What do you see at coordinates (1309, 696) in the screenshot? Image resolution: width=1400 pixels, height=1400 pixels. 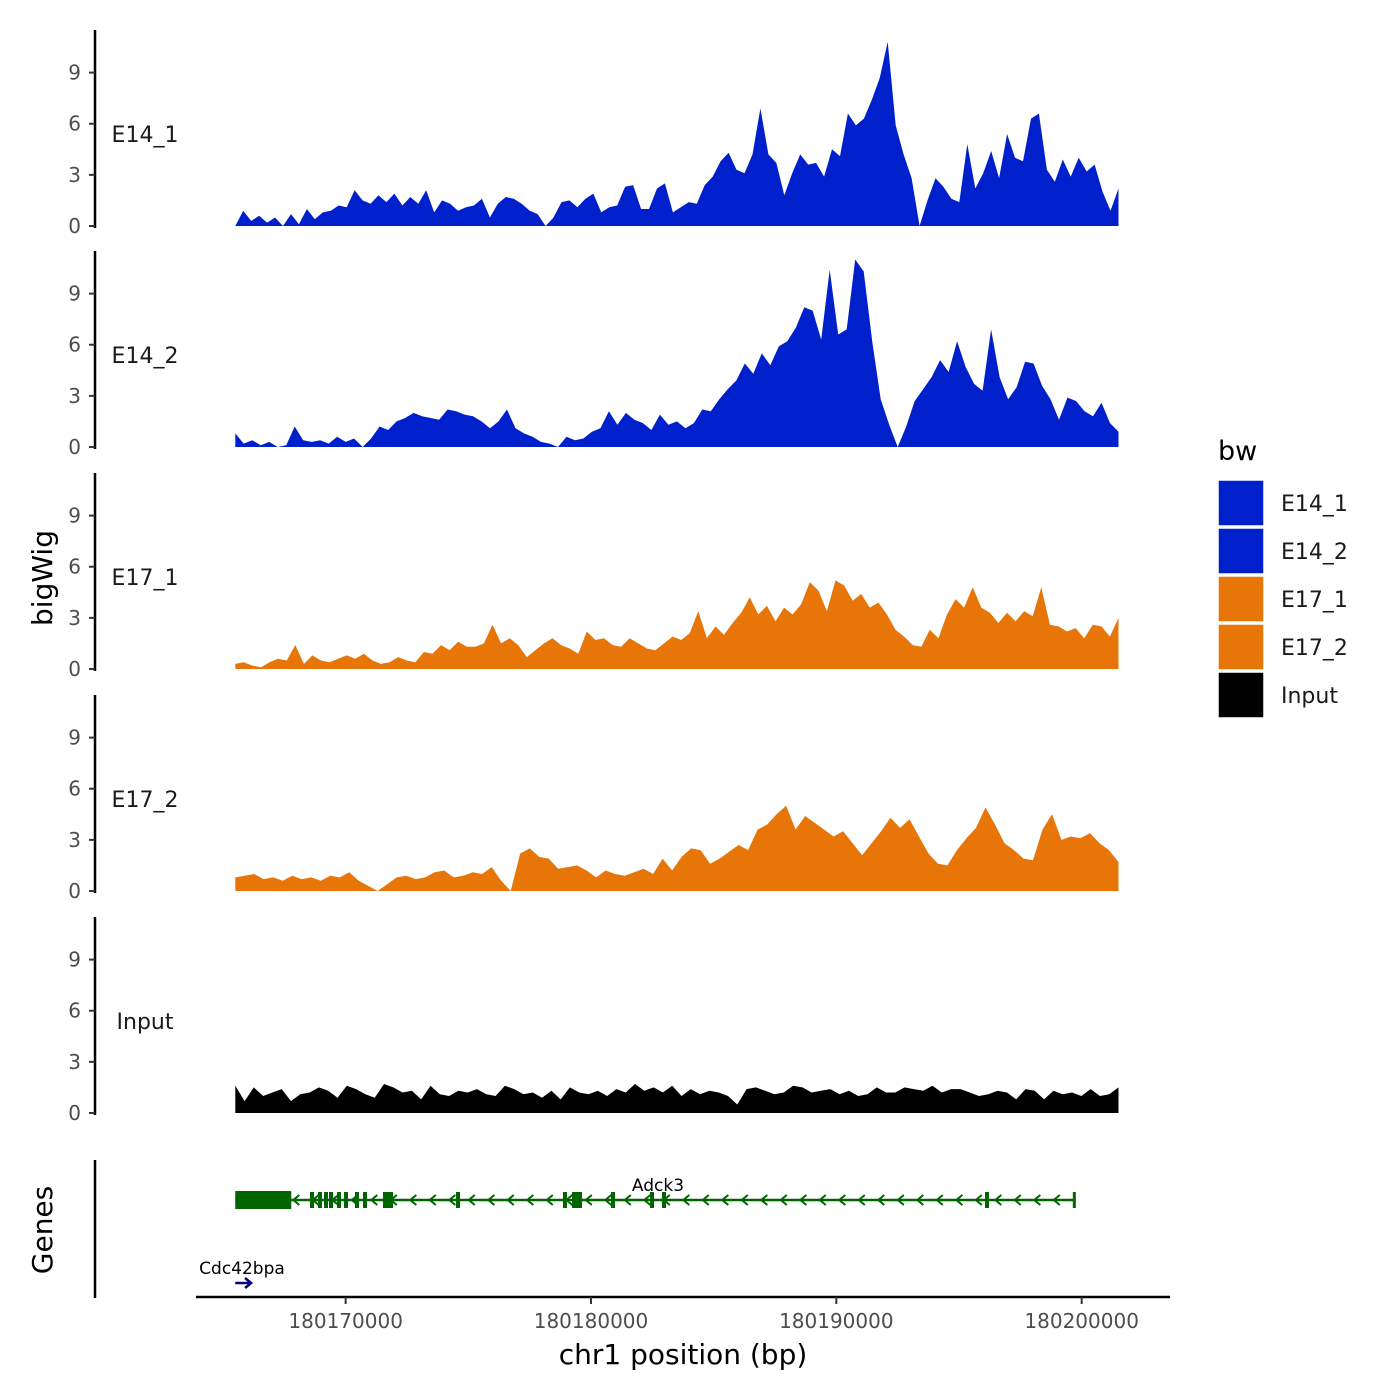 I see `legend-label: Input` at bounding box center [1309, 696].